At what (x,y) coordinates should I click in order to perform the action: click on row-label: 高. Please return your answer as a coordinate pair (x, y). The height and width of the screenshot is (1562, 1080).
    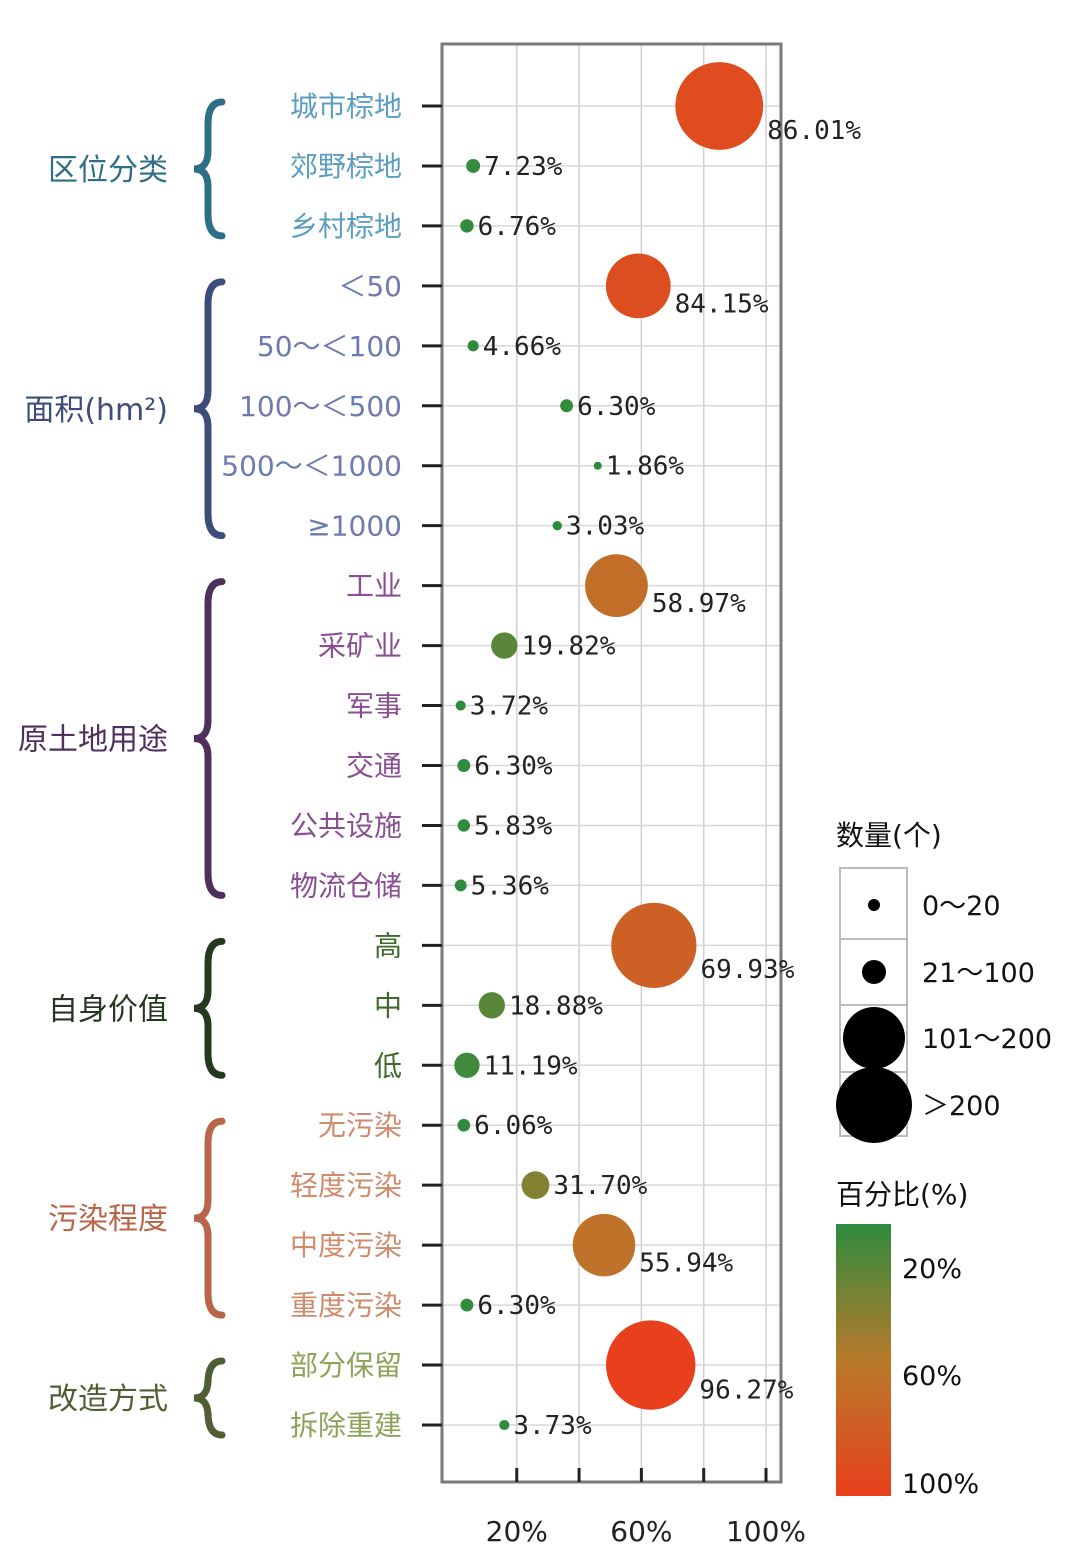
    Looking at the image, I should click on (388, 945).